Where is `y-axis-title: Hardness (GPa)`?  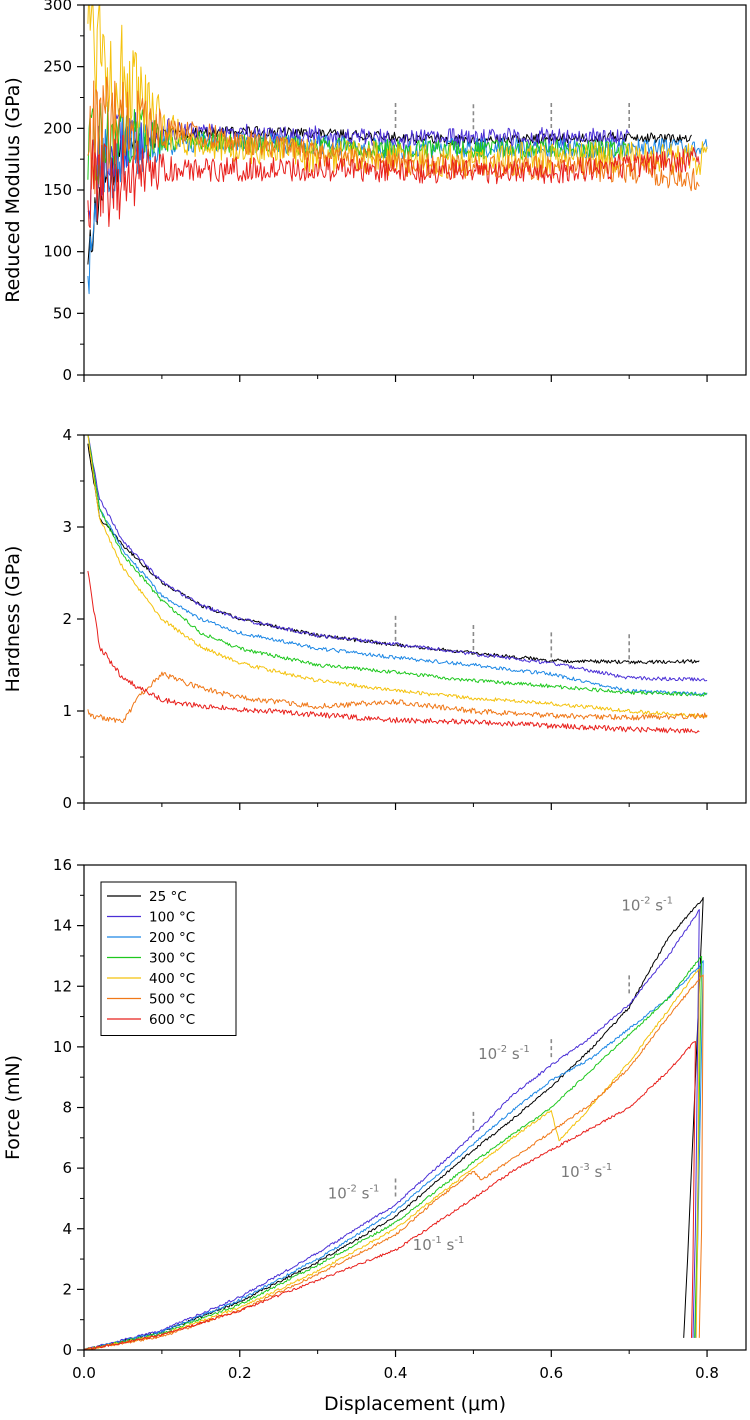 y-axis-title: Hardness (GPa) is located at coordinates (13, 619).